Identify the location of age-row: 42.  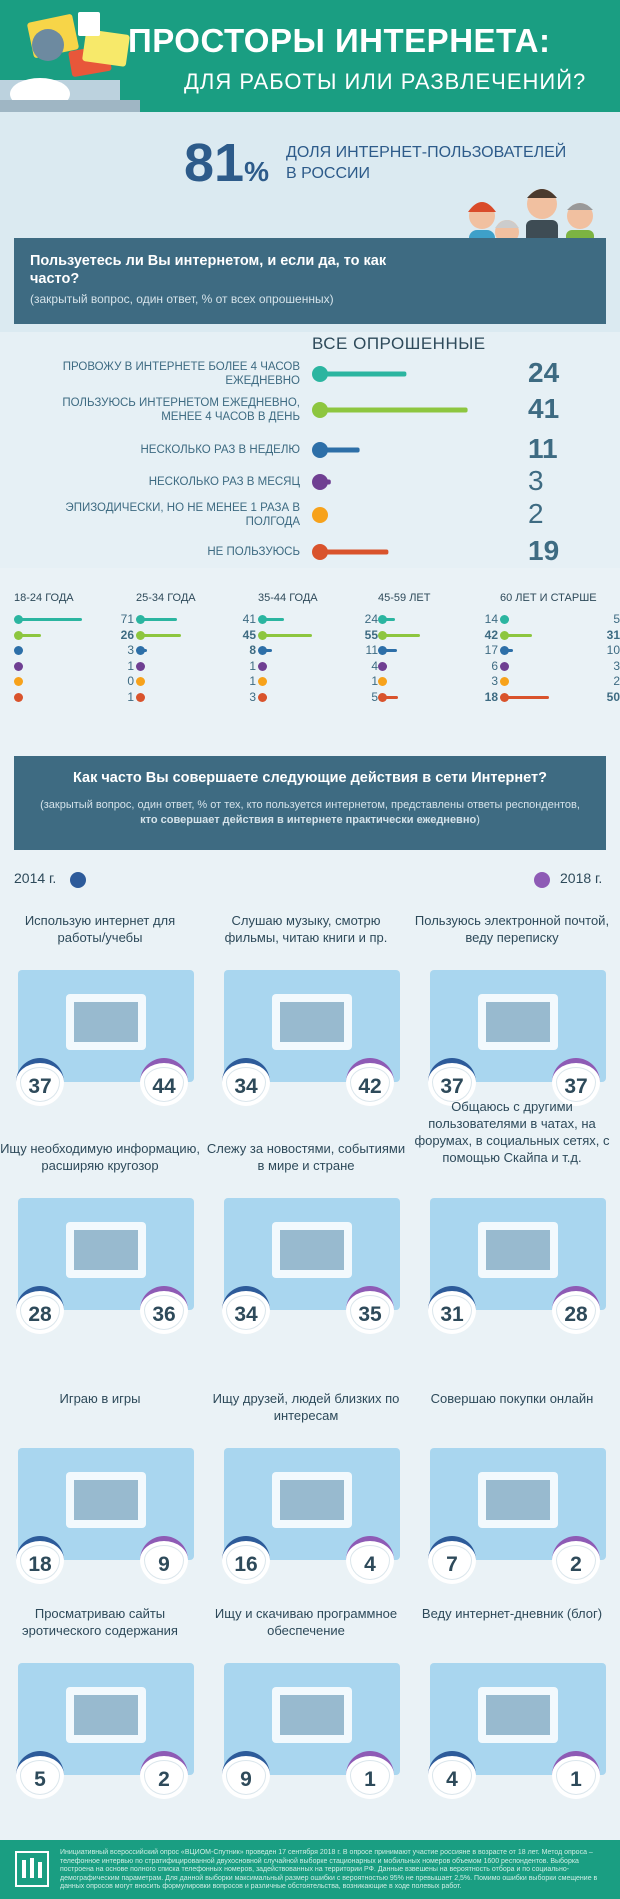
(438, 636).